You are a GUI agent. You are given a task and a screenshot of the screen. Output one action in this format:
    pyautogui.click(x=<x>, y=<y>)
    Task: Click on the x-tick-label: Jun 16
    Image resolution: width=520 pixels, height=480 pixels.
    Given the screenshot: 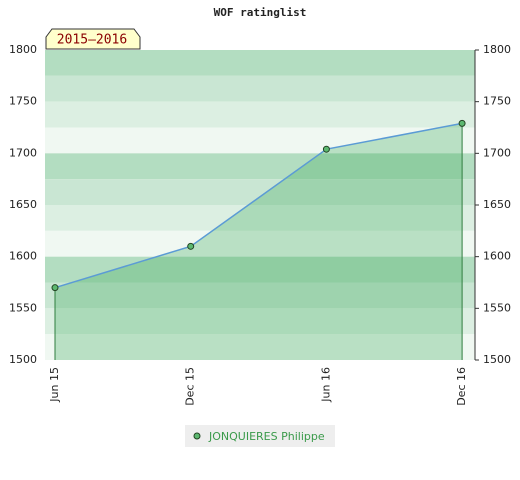 What is the action you would take?
    pyautogui.click(x=325, y=385)
    